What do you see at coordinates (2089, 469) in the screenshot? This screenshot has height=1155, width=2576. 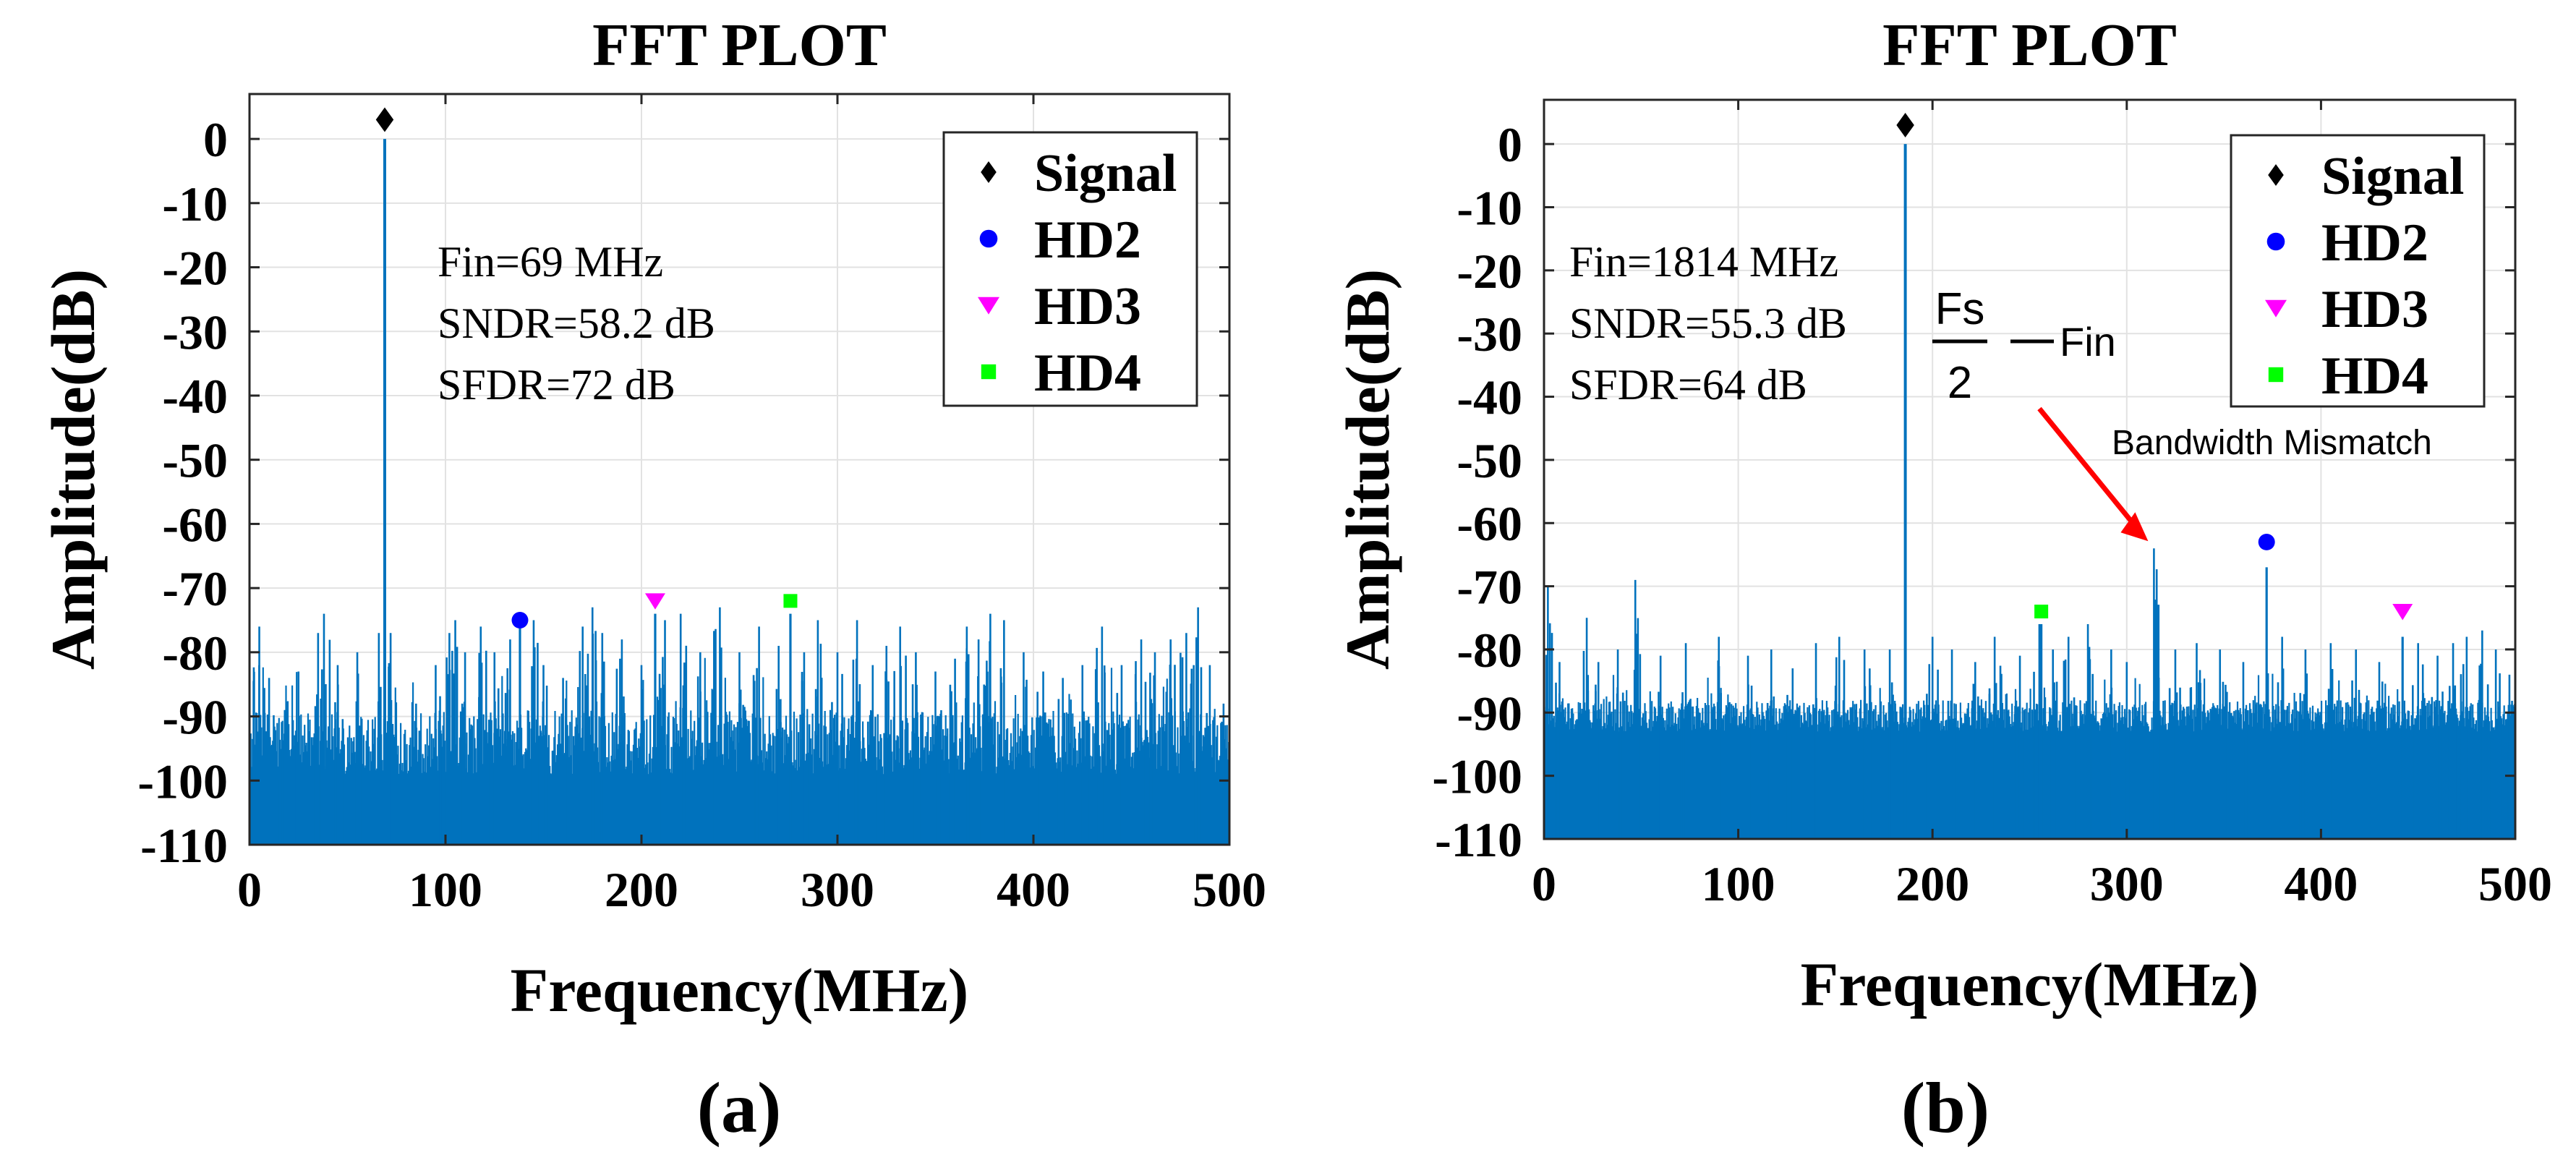 I see `mismatch-arrow` at bounding box center [2089, 469].